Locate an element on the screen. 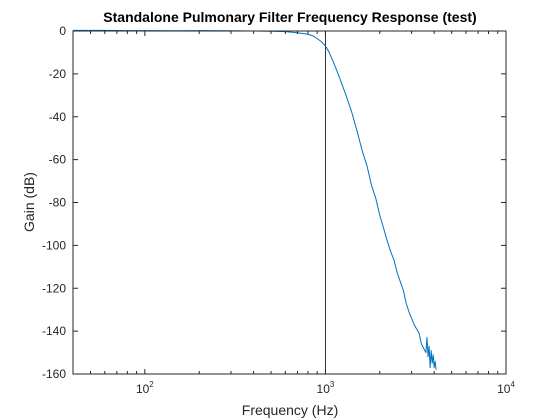  y-tick-label: -140 is located at coordinates (54, 331).